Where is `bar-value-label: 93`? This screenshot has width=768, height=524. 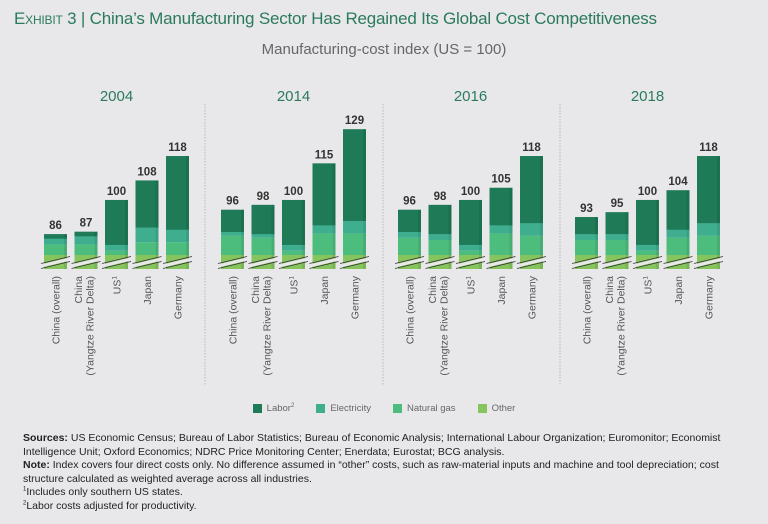
bar-value-label: 93 is located at coordinates (586, 209).